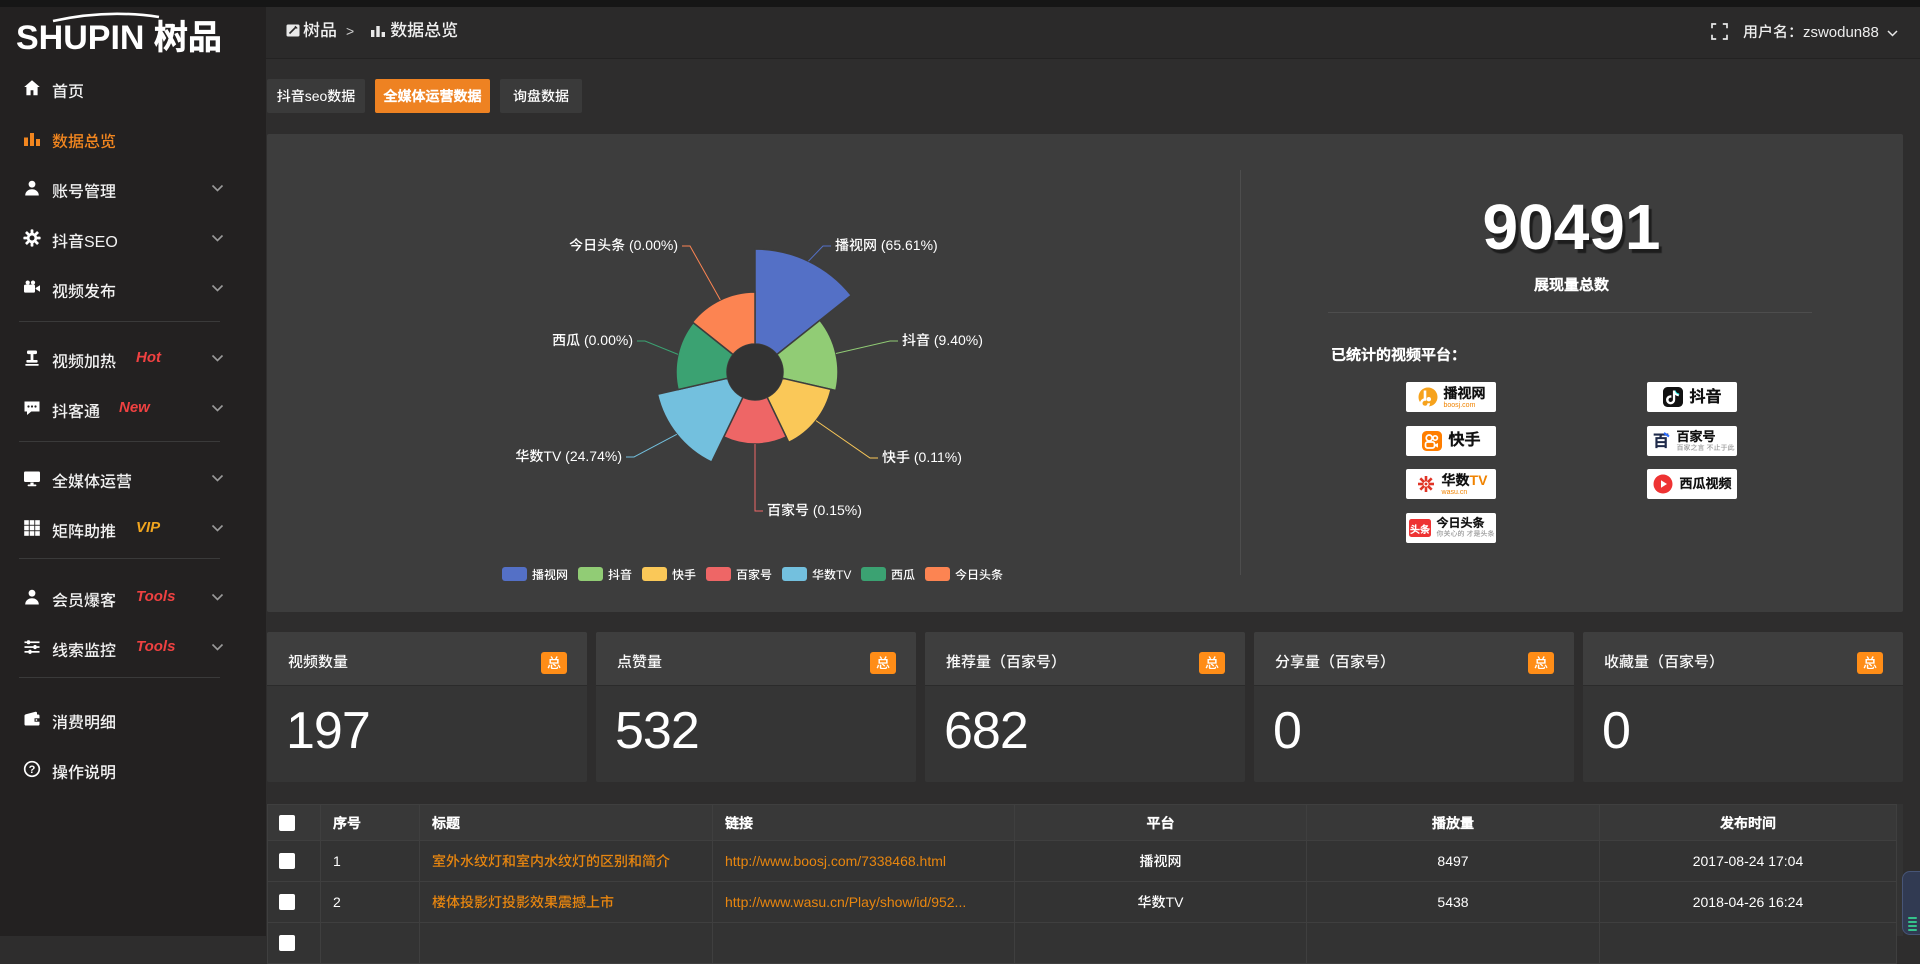 Image resolution: width=1920 pixels, height=964 pixels. I want to click on svg-text: 播视网, so click(550, 575).